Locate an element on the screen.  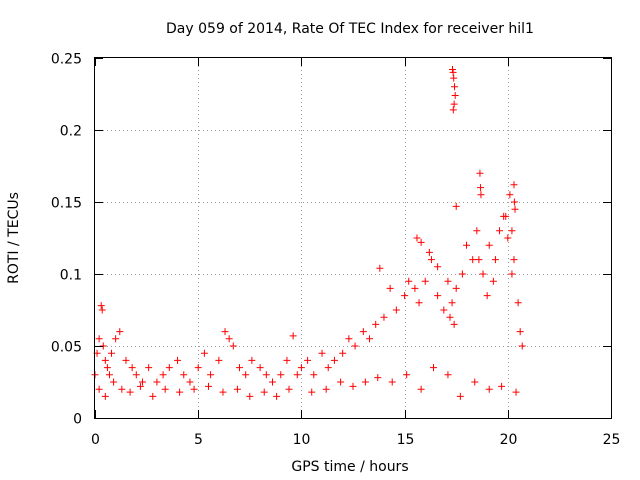
x-tick-label: 0 is located at coordinates (95, 440).